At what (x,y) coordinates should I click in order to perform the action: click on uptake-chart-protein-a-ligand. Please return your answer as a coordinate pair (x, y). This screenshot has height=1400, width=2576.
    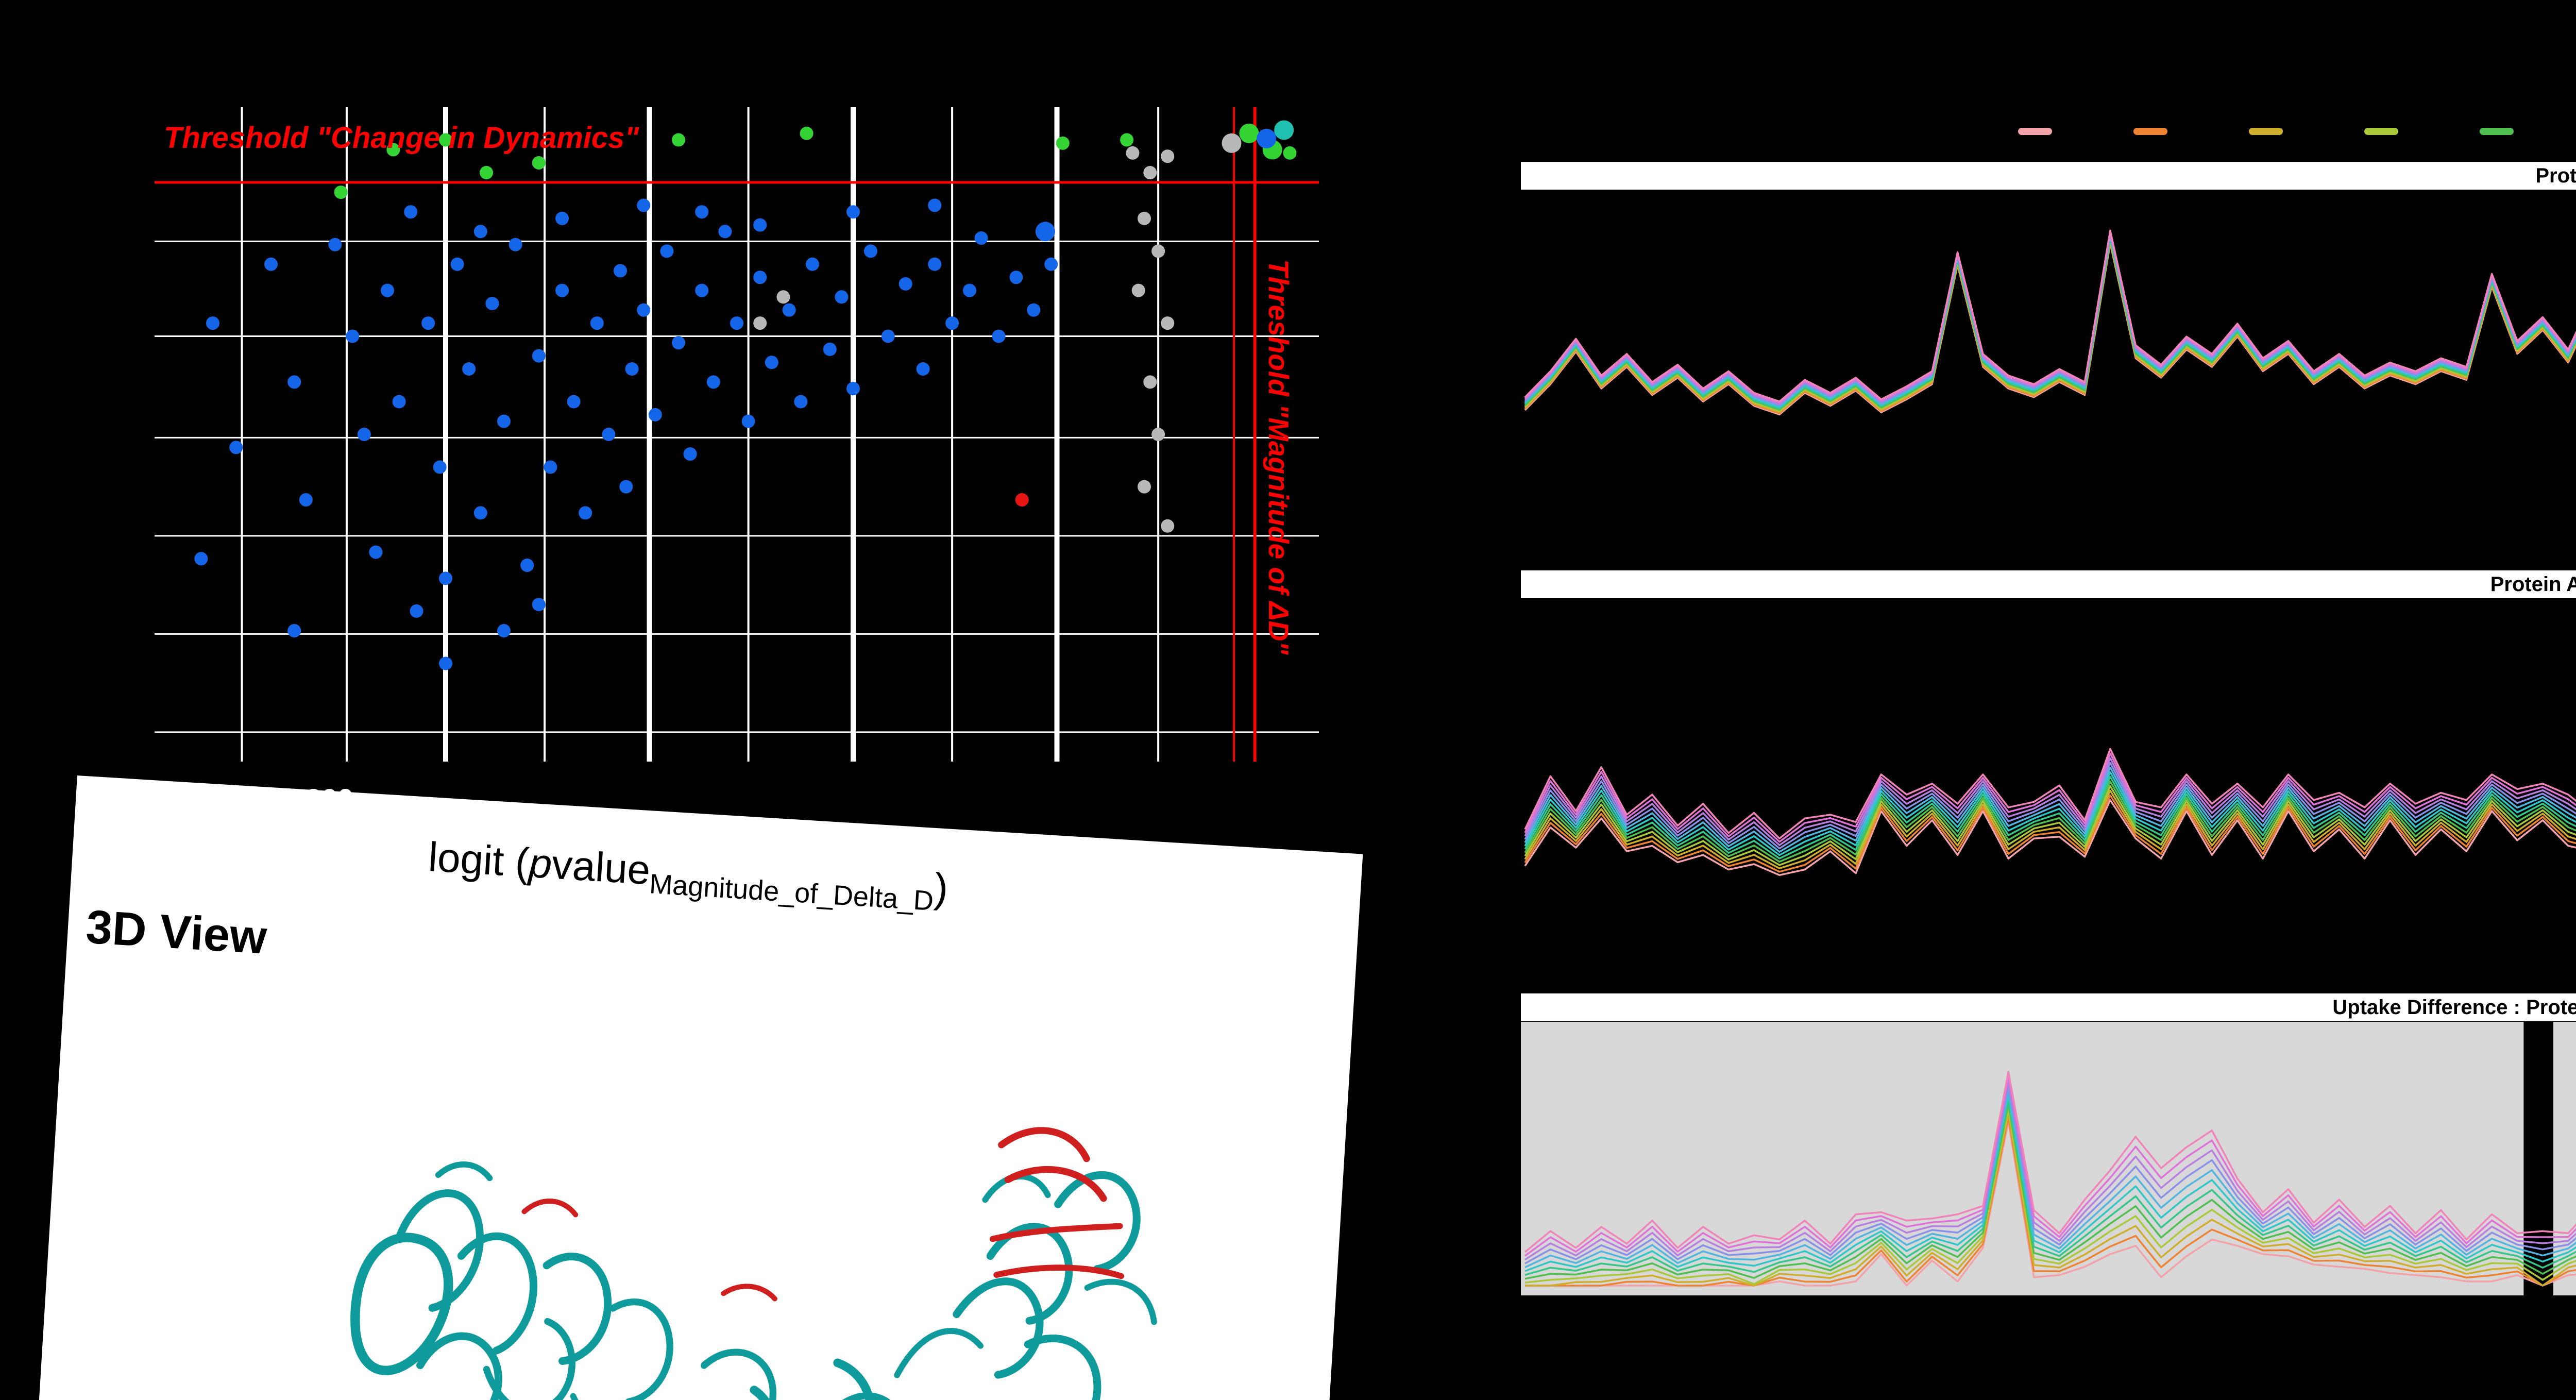
    Looking at the image, I should click on (2048, 786).